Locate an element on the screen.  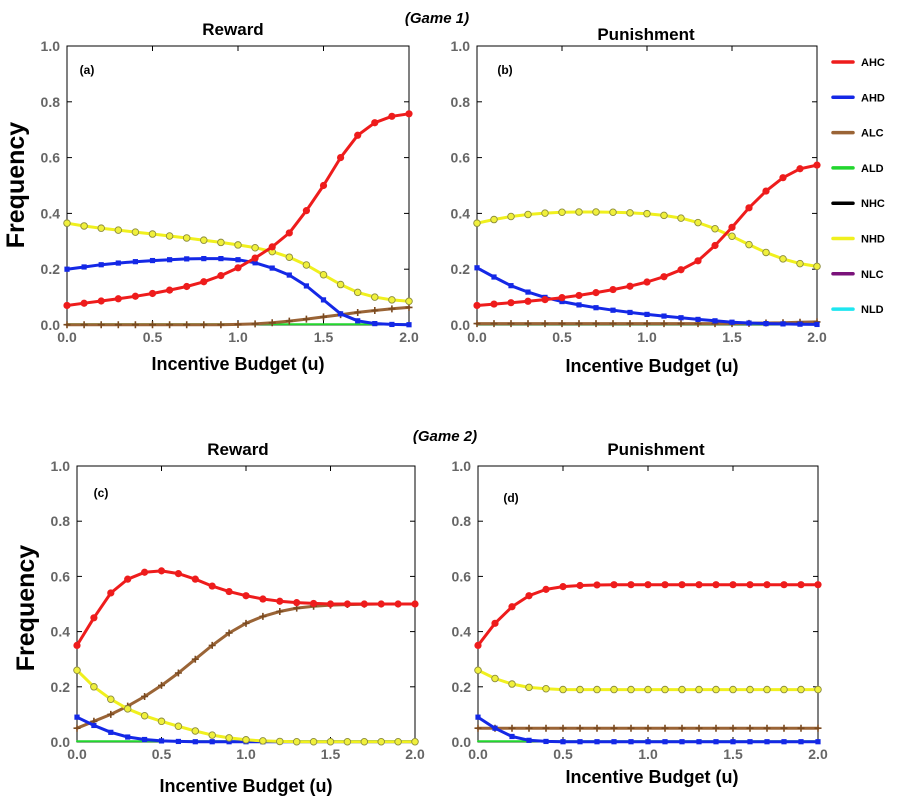
y-tick-label: 0.0 is located at coordinates (462, 742).